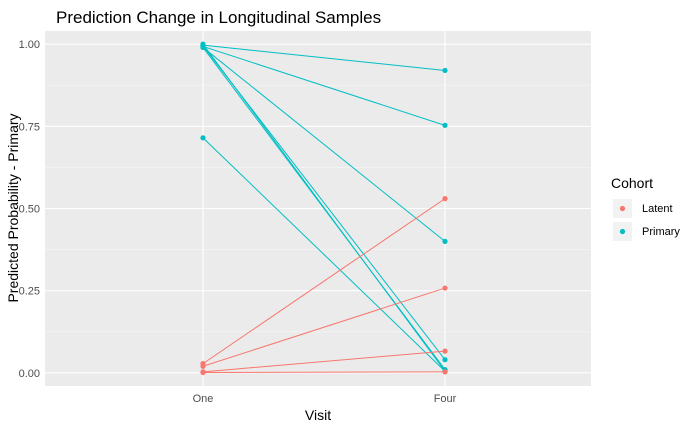 This screenshot has width=700, height=432. What do you see at coordinates (29, 45) in the screenshot?
I see `y-tick-label: 1.00` at bounding box center [29, 45].